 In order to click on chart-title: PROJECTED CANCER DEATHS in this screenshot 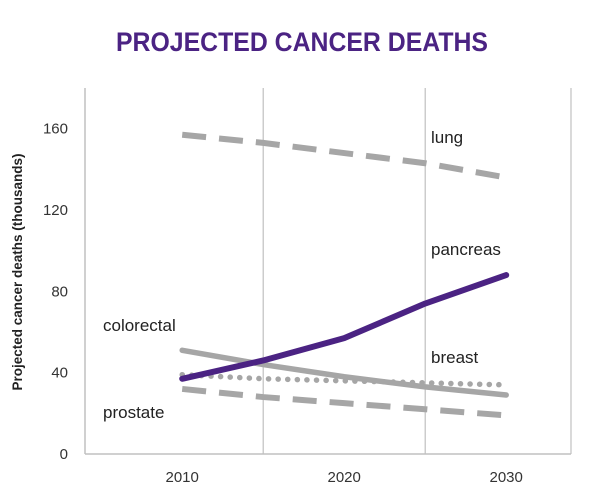, I will do `click(302, 42)`.